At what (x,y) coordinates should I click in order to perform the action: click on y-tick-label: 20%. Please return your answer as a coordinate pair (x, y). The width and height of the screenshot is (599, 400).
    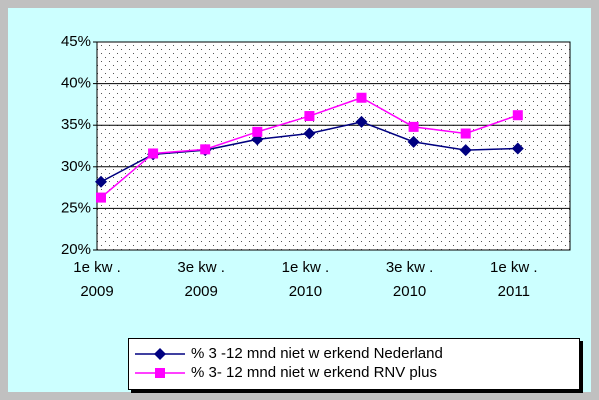
    Looking at the image, I should click on (76, 249).